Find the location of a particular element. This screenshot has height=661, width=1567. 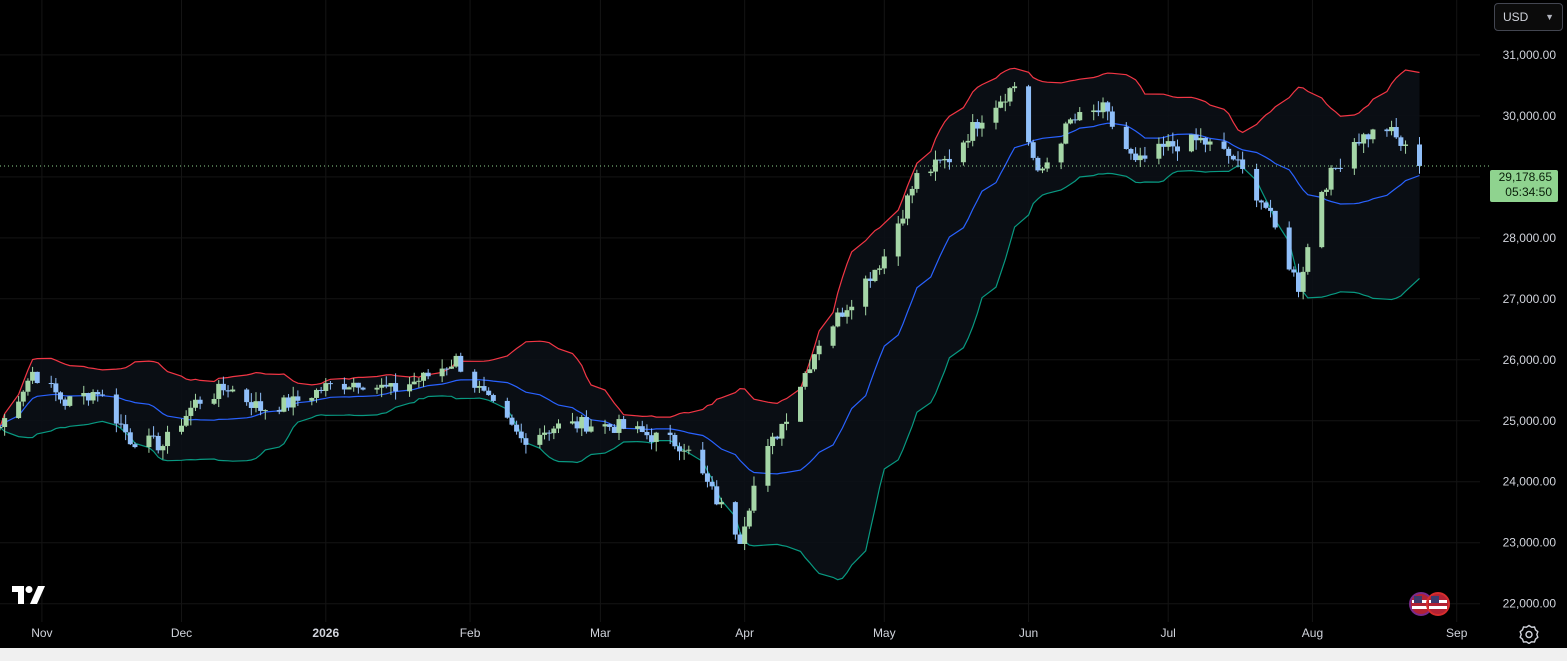

y-tick-label: 23,000.00 is located at coordinates (1530, 543).